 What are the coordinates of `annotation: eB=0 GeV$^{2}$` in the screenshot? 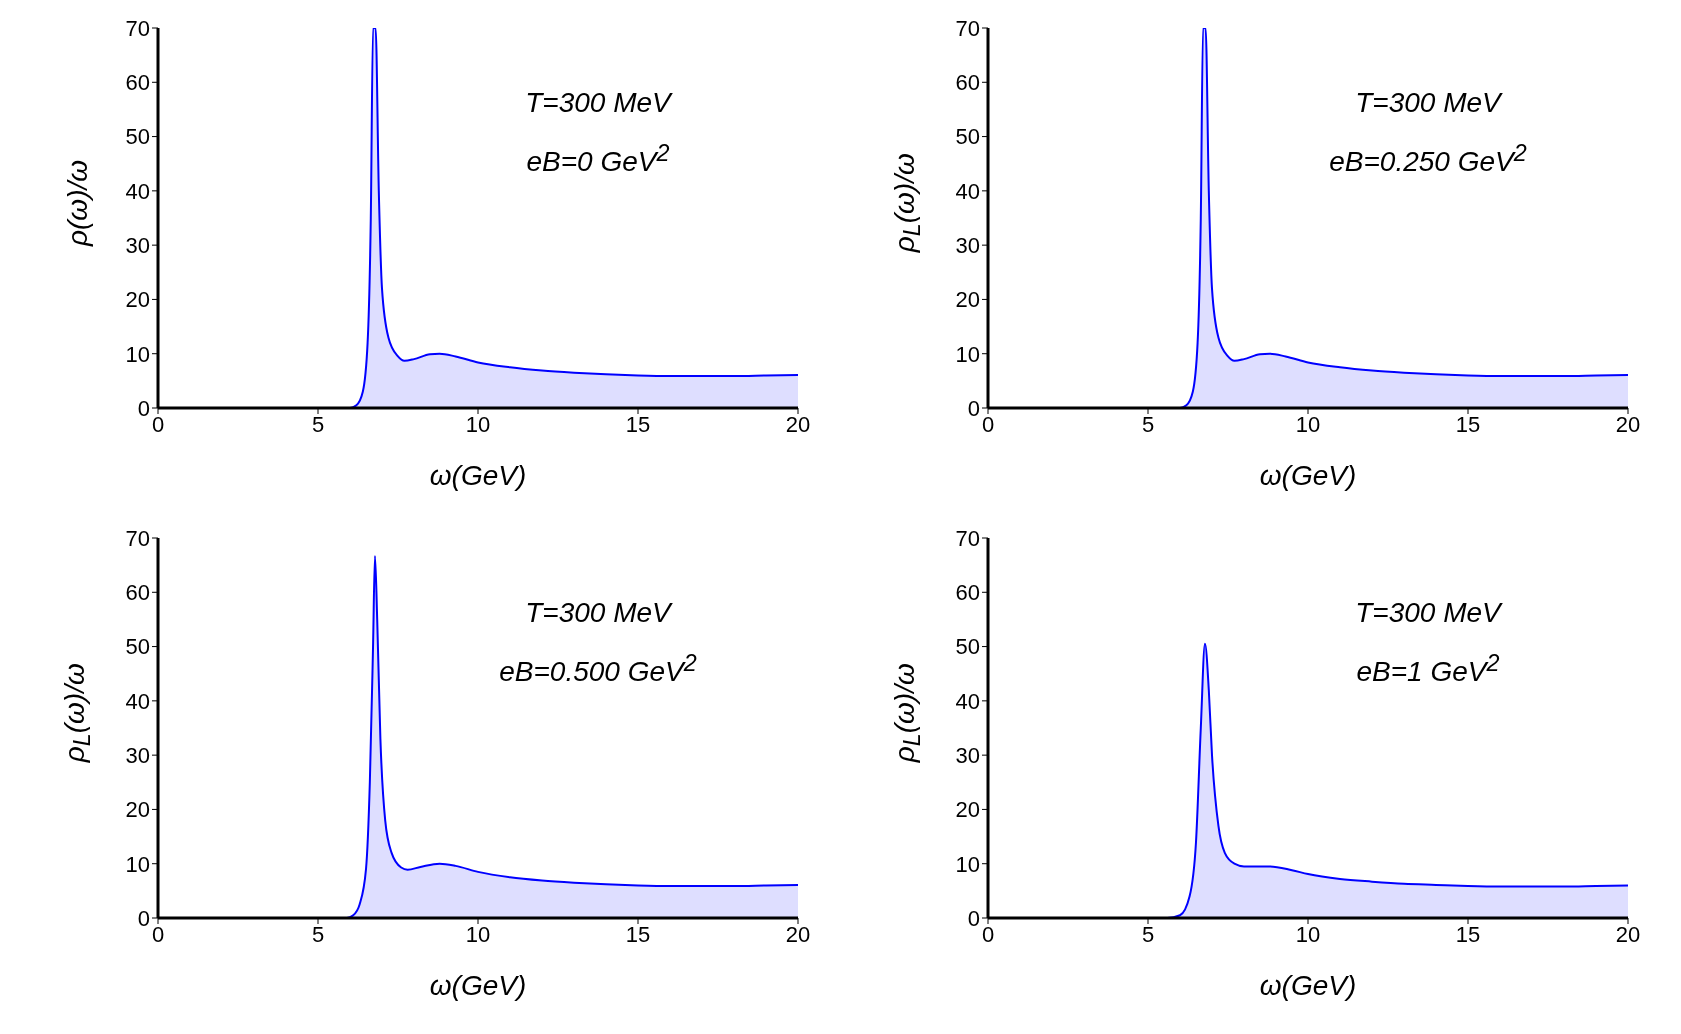 It's located at (598, 159).